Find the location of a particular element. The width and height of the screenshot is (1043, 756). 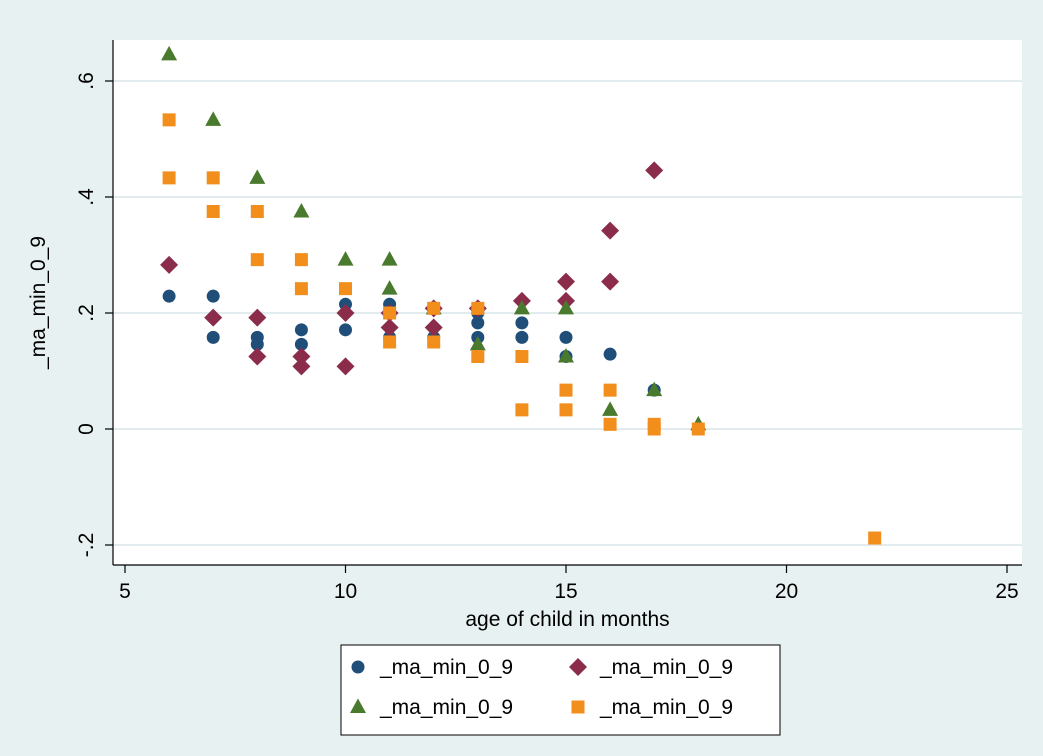

y-tick-label: .4 is located at coordinates (86, 197).